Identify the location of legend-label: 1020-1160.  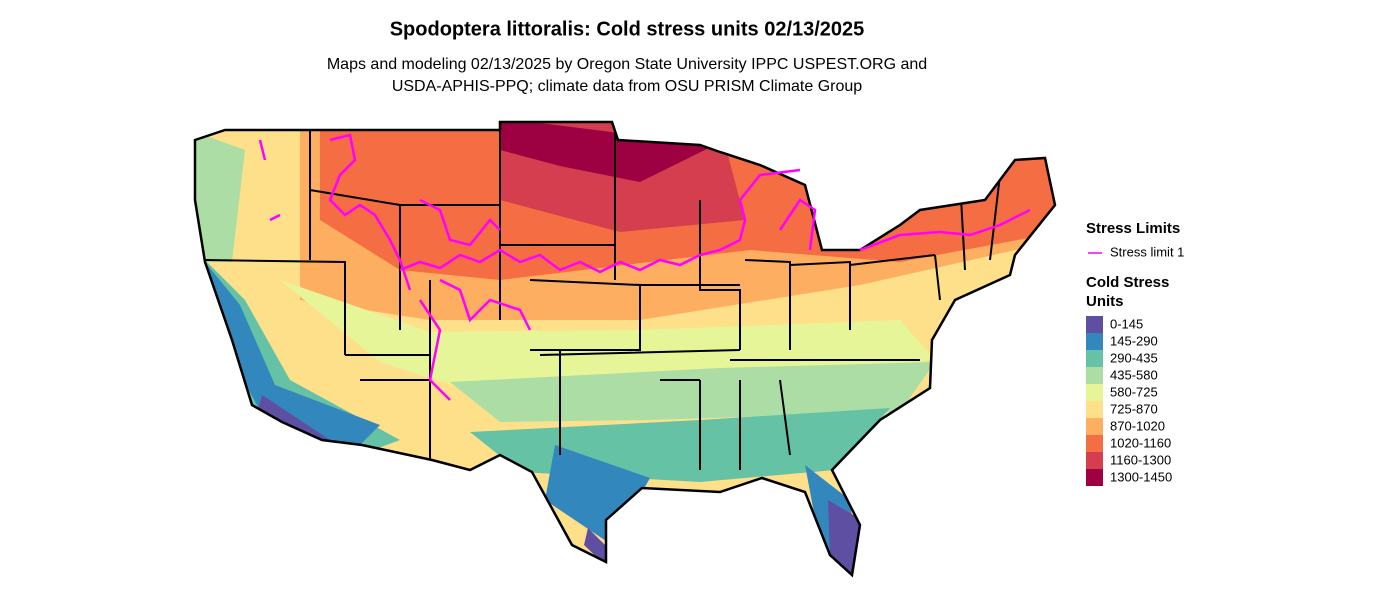
(1140, 442).